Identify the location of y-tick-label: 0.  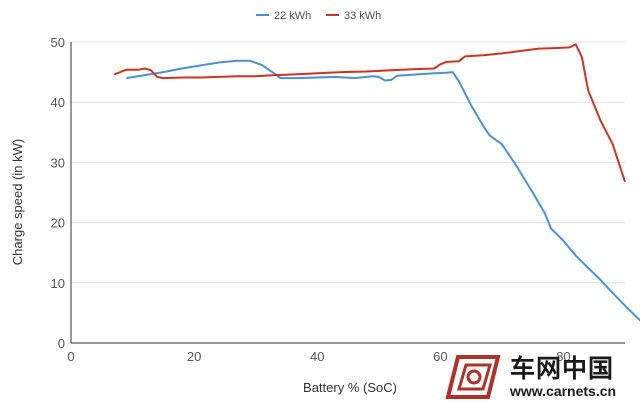
(61, 343).